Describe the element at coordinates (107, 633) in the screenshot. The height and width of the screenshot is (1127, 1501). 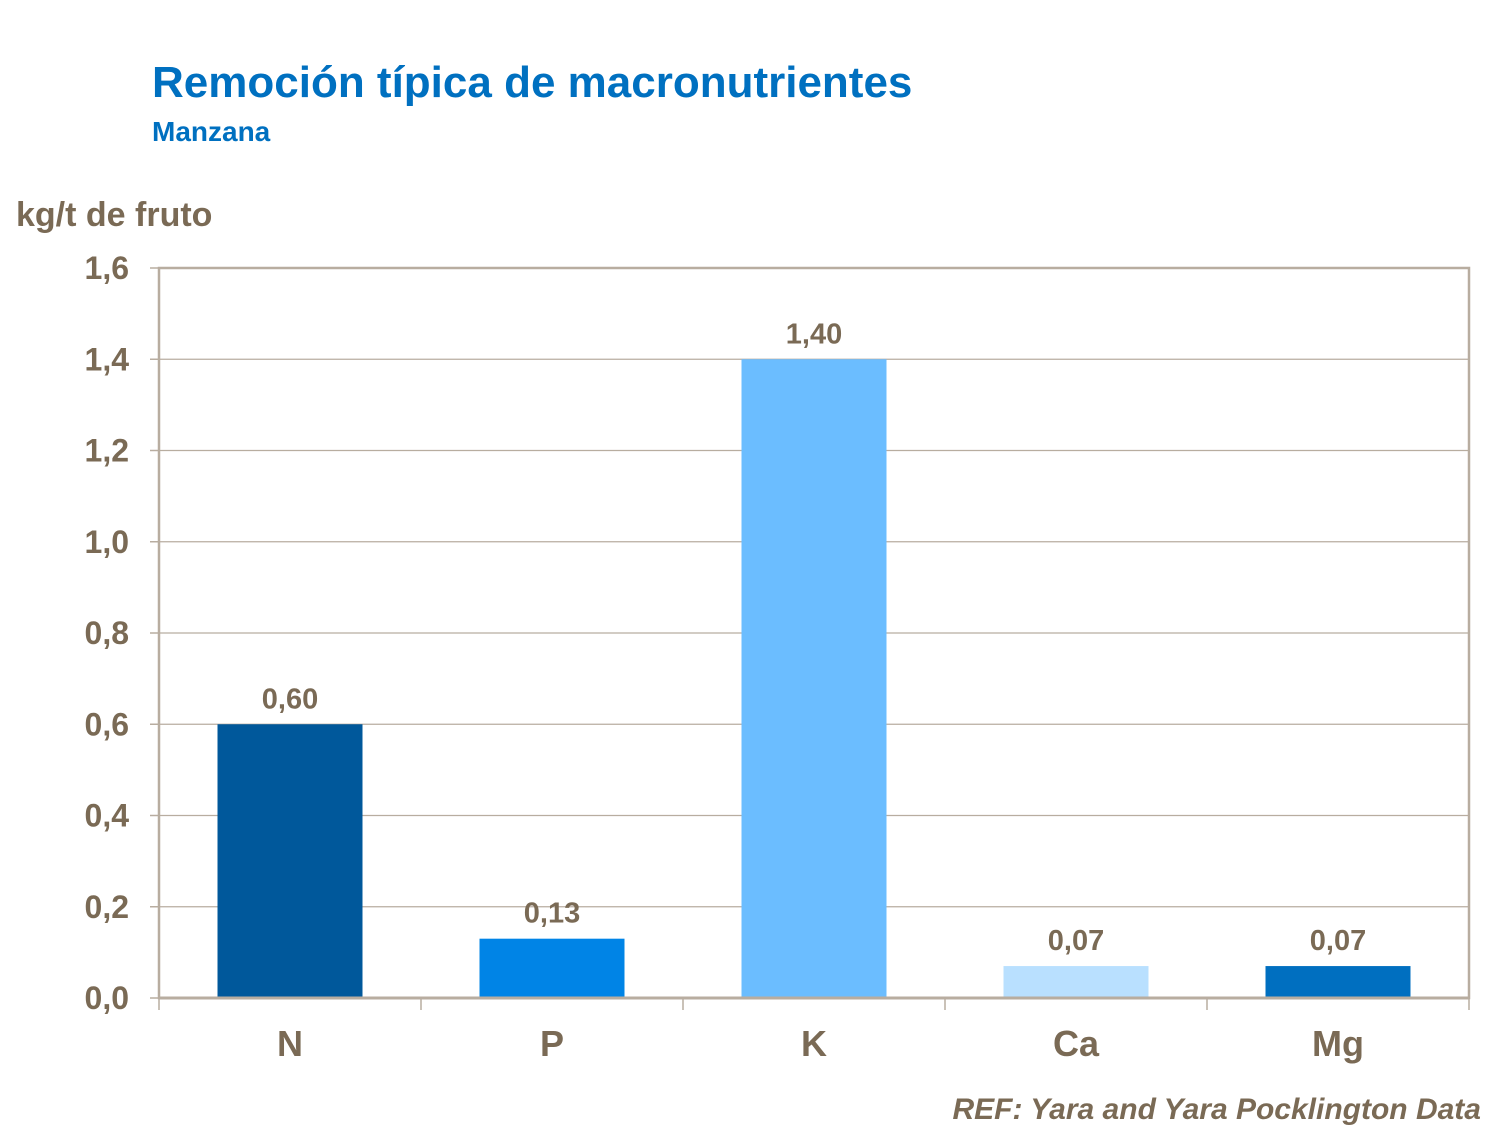
I see `y-tick-label: 0,8` at that location.